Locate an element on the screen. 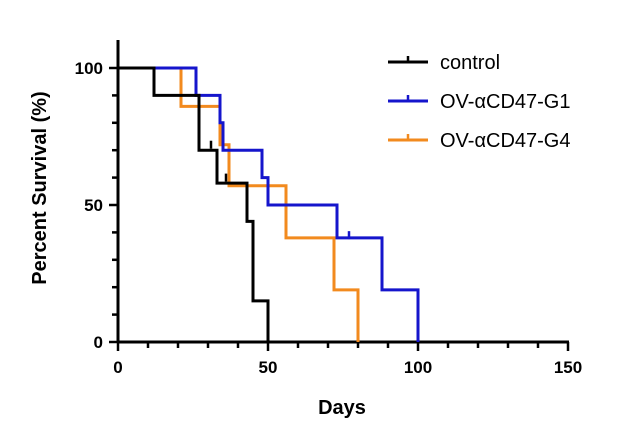 This screenshot has height=442, width=636. y-tick-label: 0 is located at coordinates (98, 342).